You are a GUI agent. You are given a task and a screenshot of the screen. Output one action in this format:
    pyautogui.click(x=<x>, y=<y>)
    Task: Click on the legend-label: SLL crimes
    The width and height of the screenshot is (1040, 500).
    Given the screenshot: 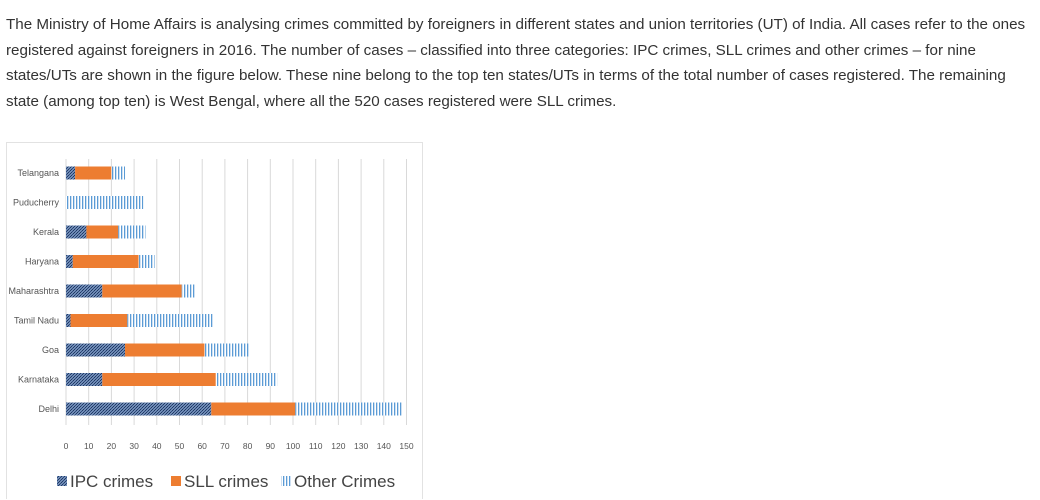 What is the action you would take?
    pyautogui.click(x=226, y=481)
    